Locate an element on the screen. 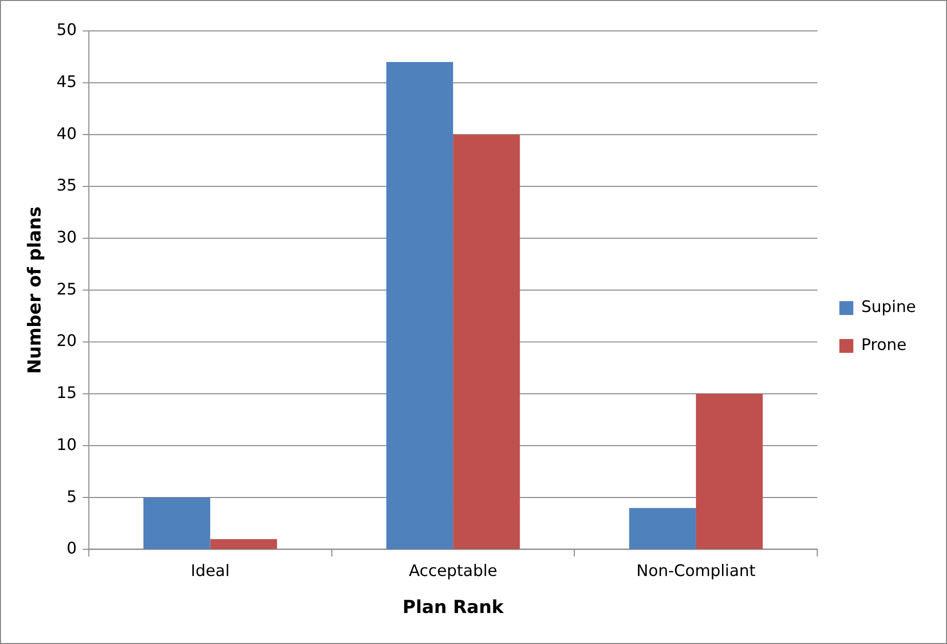  x-tick-label: Ideal is located at coordinates (210, 570).